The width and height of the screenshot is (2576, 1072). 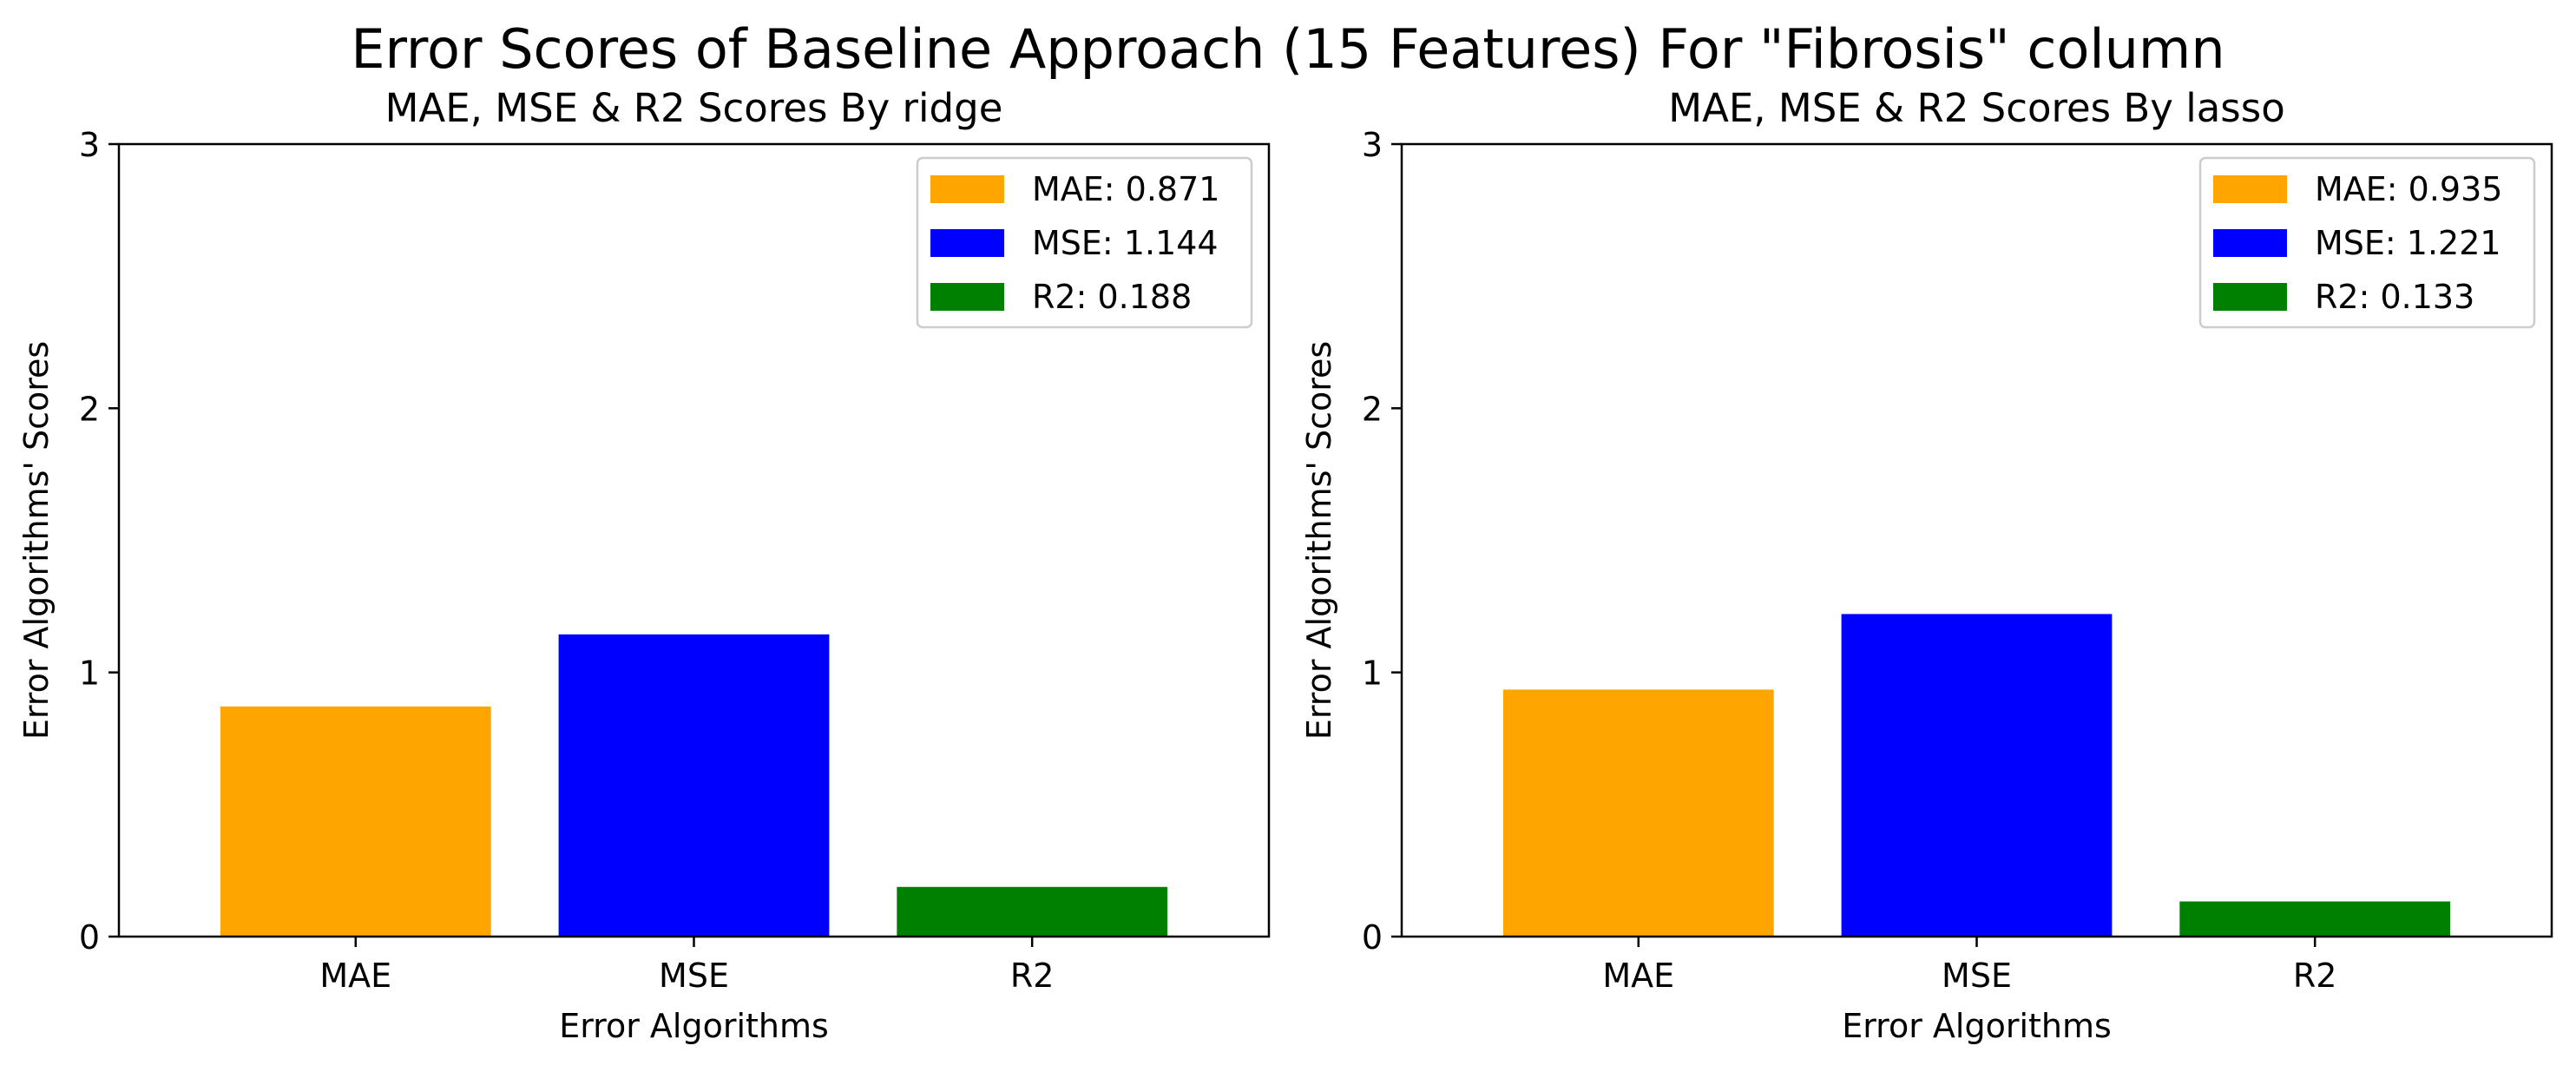 What do you see at coordinates (2408, 243) in the screenshot?
I see `legend-label: MSE: 1.221` at bounding box center [2408, 243].